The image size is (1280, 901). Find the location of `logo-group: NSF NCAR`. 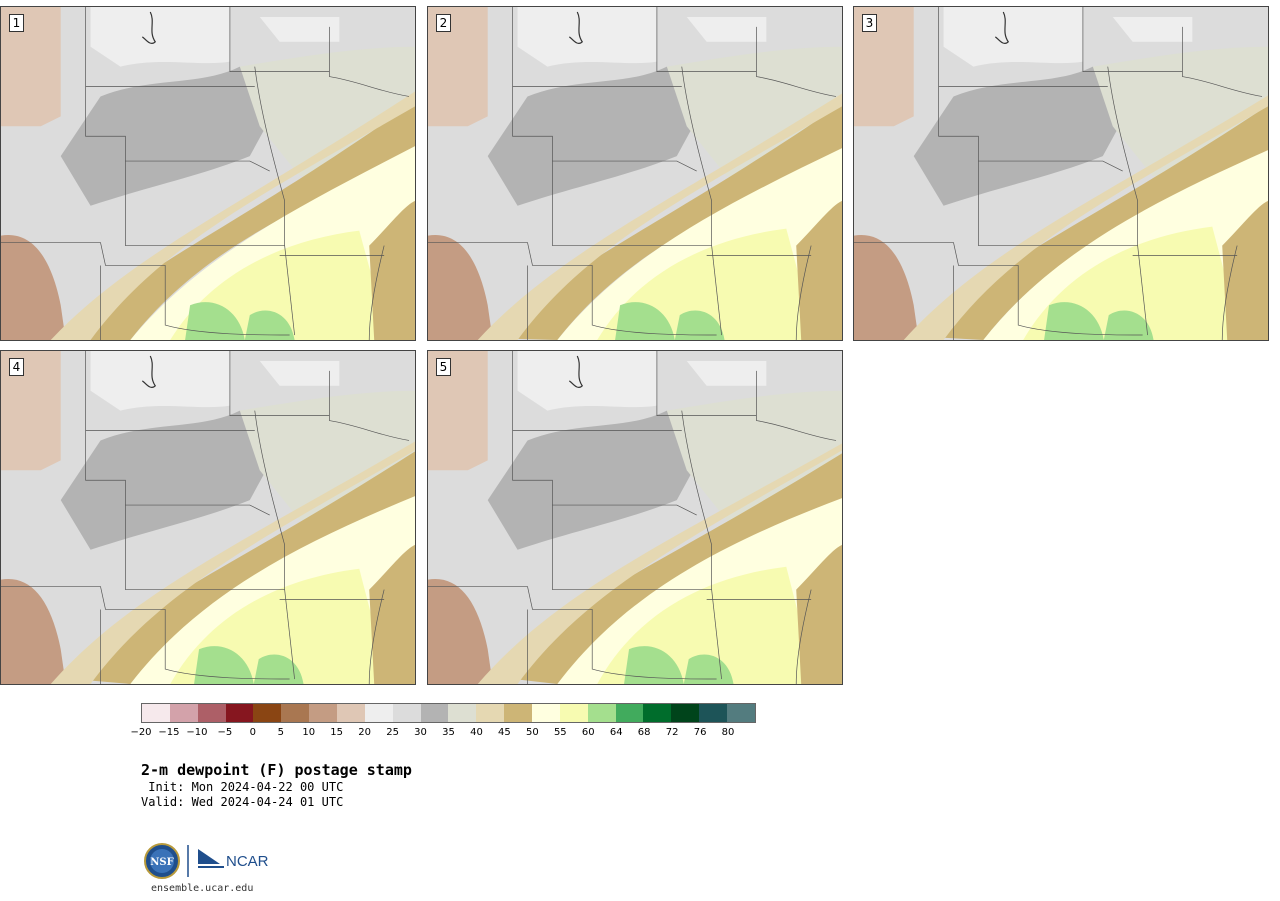

logo-group: NSF NCAR is located at coordinates (209, 861).